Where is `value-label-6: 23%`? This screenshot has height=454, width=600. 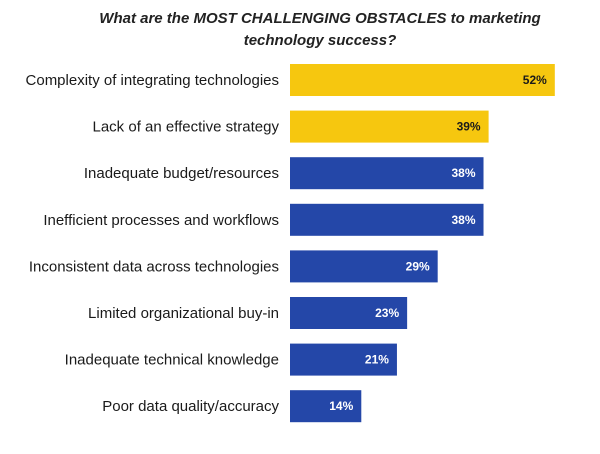
value-label-6: 23% is located at coordinates (387, 313).